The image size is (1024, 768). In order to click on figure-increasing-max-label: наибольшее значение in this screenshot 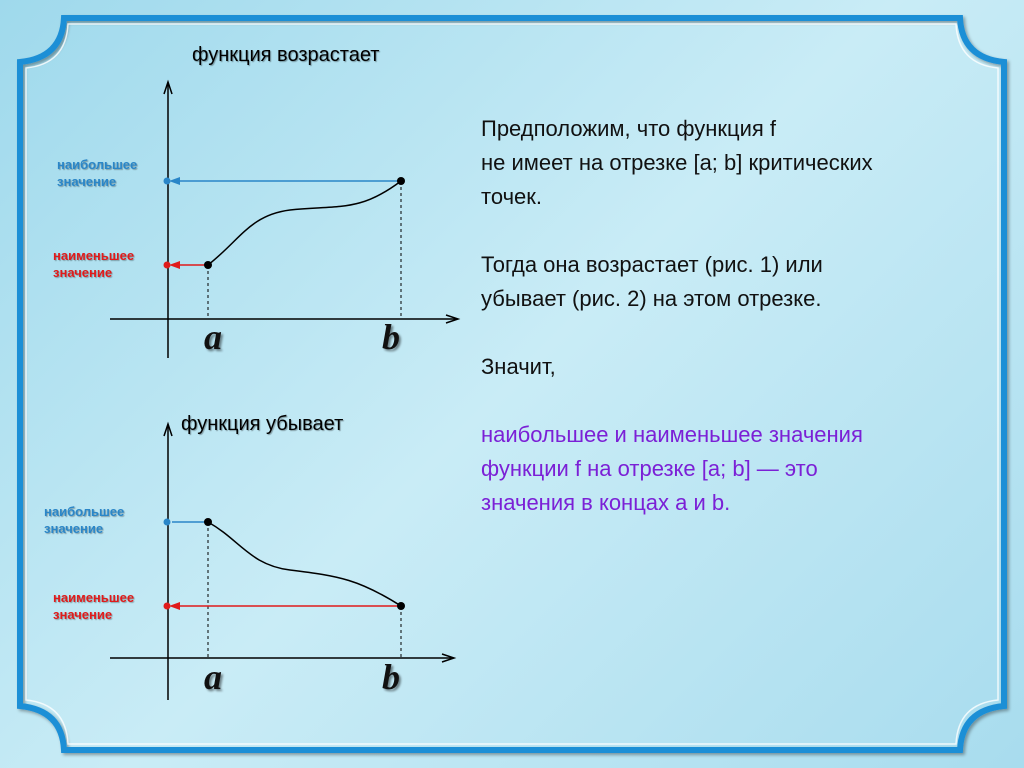, I will do `click(97, 173)`.